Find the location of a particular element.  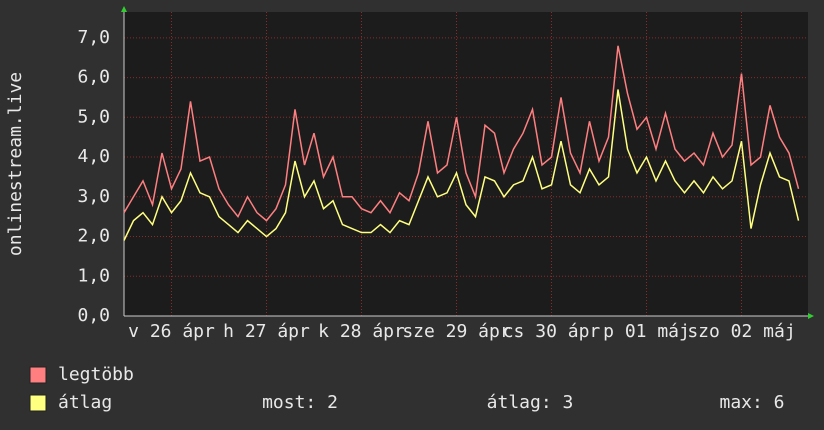

x-tick-label: cs 30 ápr is located at coordinates (552, 331).